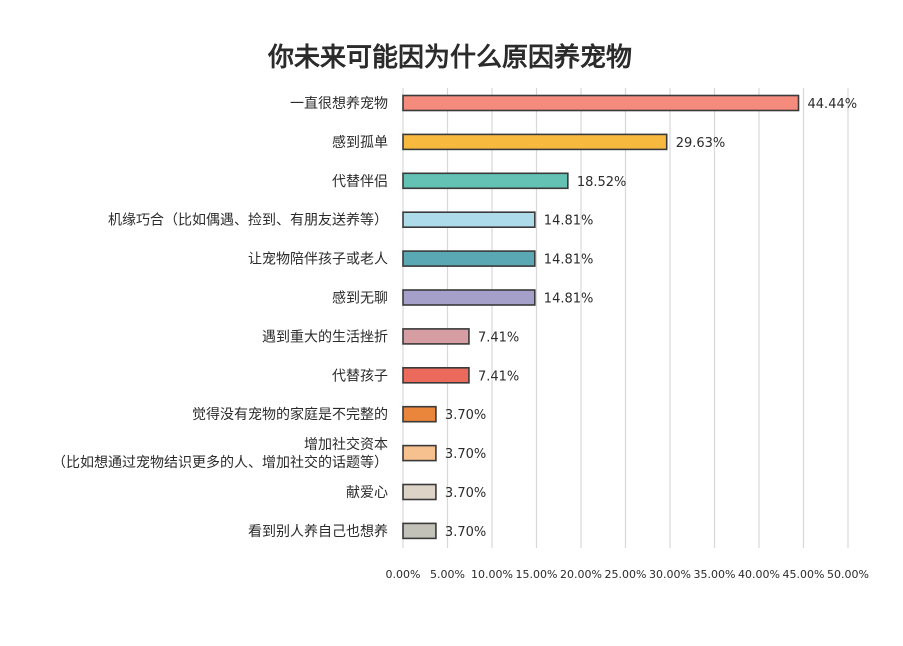 The width and height of the screenshot is (903, 646). I want to click on x-tick-label: 10.00%, so click(492, 574).